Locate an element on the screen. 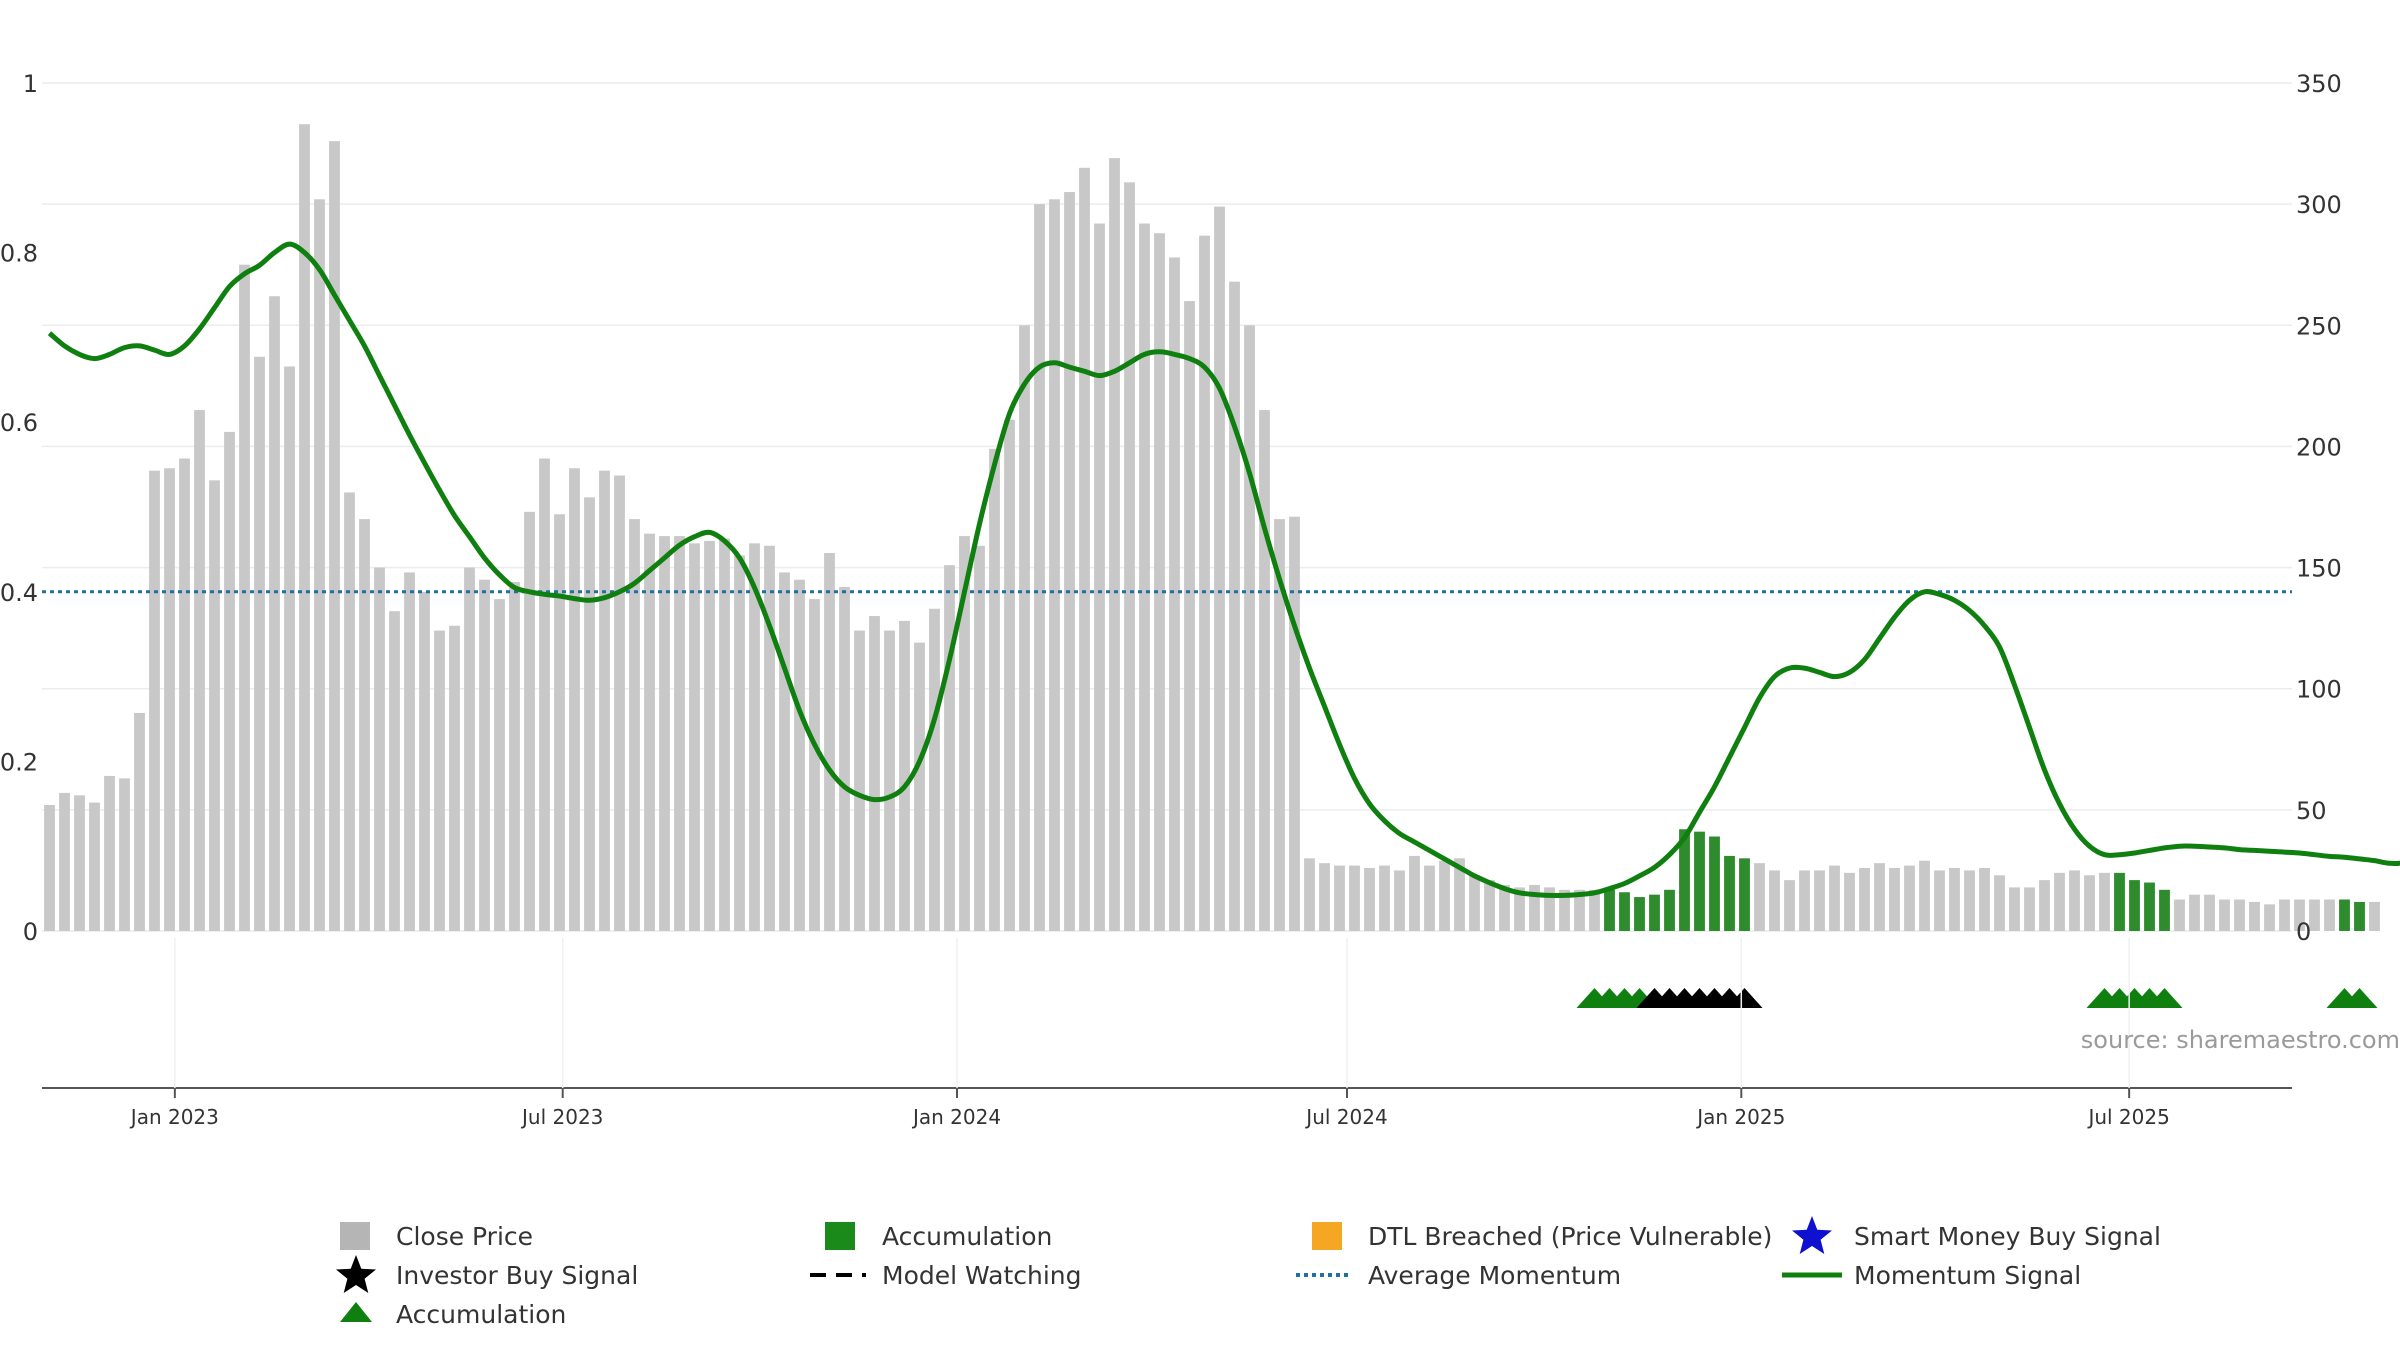 The height and width of the screenshot is (1354, 2400). legend-smart-money: Smart Money Buy Signal is located at coordinates (2007, 1236).